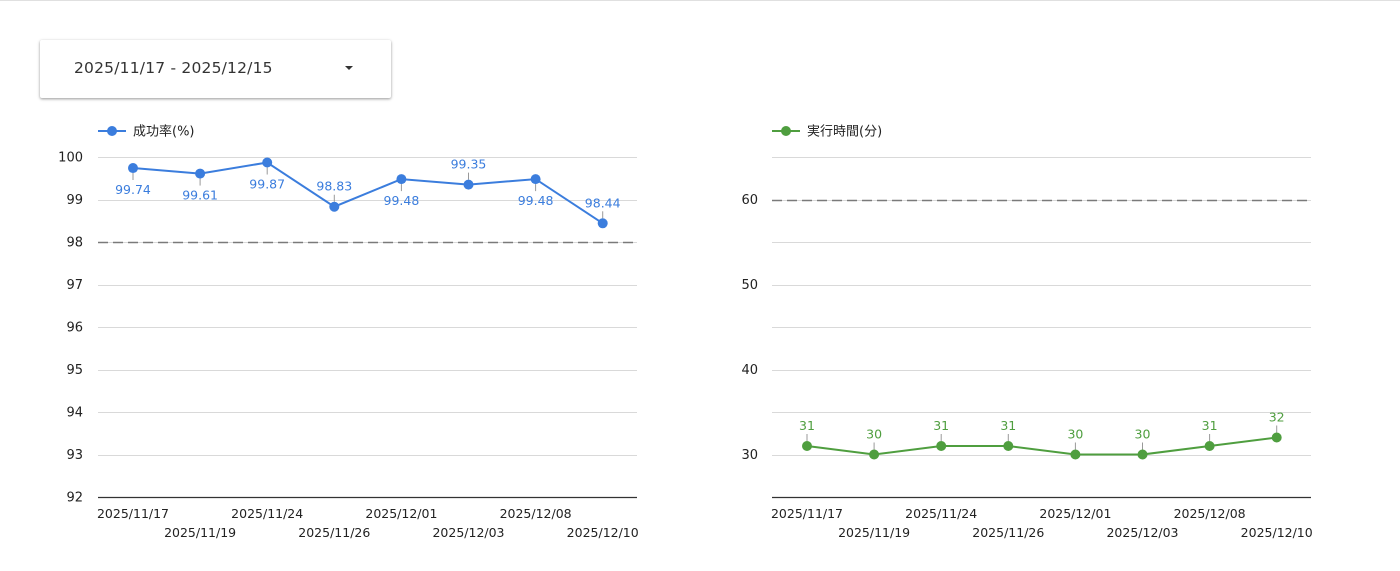 The height and width of the screenshot is (571, 1400). Describe the element at coordinates (74, 498) in the screenshot. I see `y-tick-label: 92` at that location.